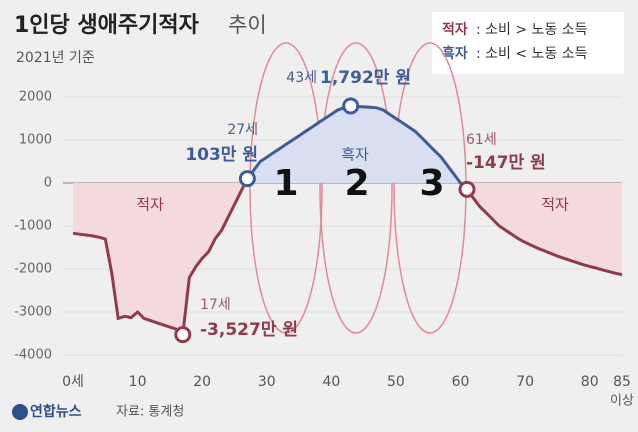 This screenshot has height=432, width=638. Describe the element at coordinates (221, 155) in the screenshot. I see `annotation-value: 103만 원` at that location.